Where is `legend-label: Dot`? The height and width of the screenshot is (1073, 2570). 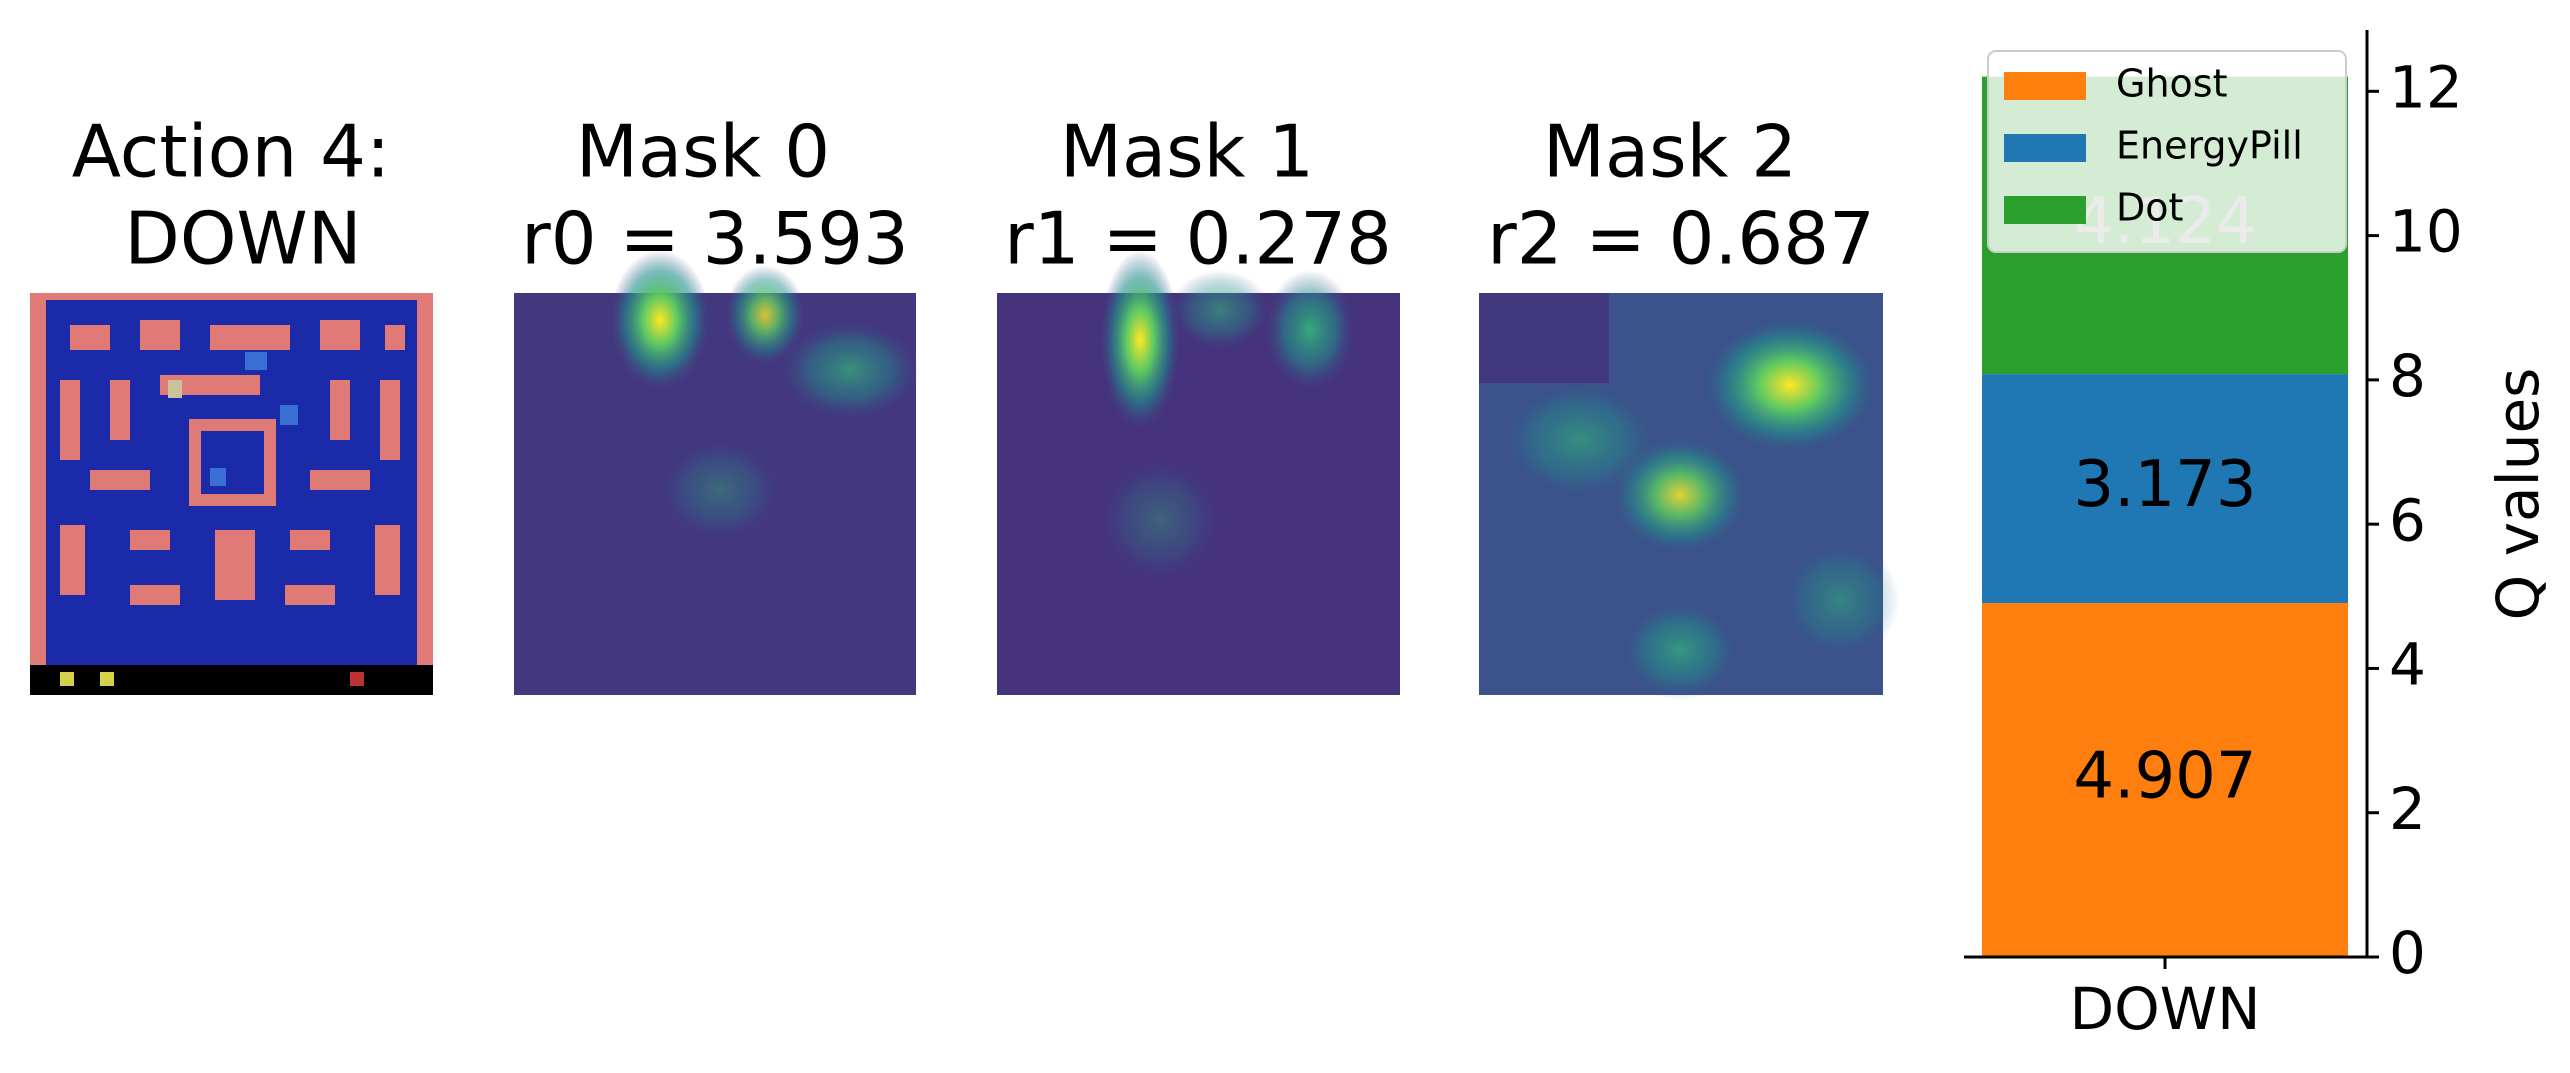 legend-label: Dot is located at coordinates (2149, 208).